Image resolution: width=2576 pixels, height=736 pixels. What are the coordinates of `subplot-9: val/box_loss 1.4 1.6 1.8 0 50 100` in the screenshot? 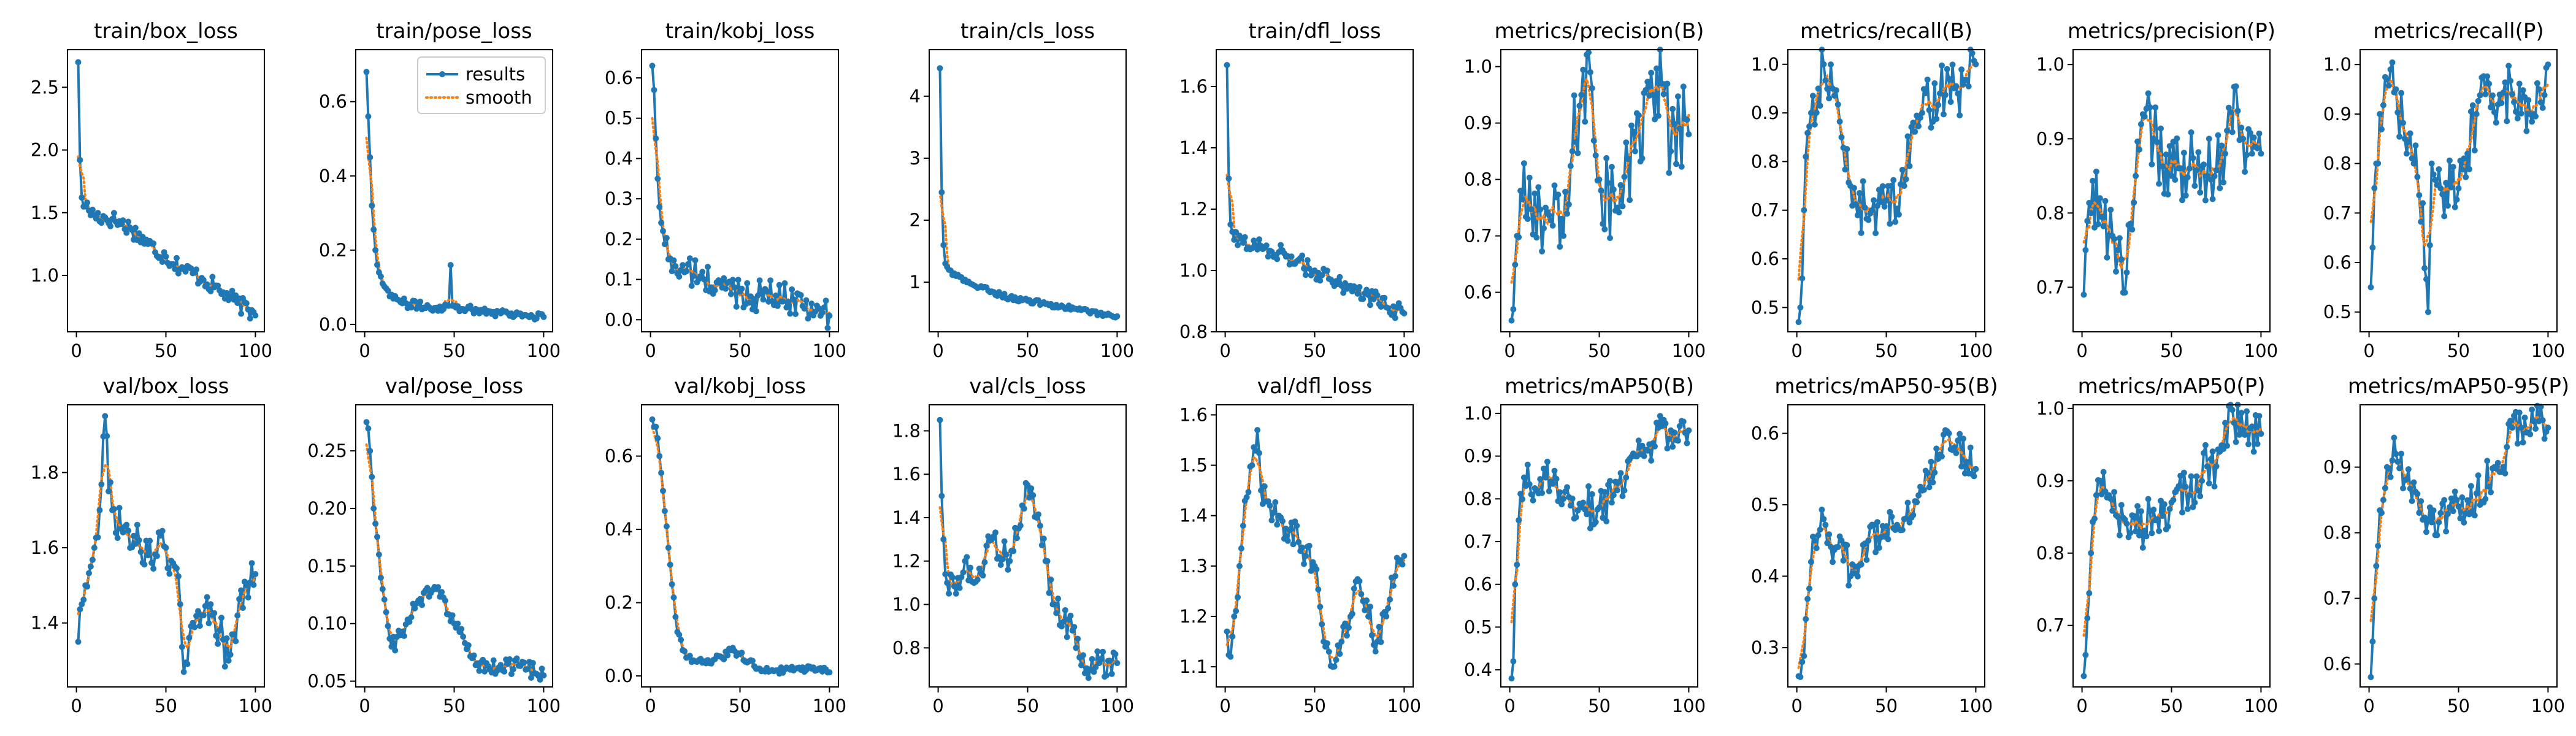 It's located at (151, 545).